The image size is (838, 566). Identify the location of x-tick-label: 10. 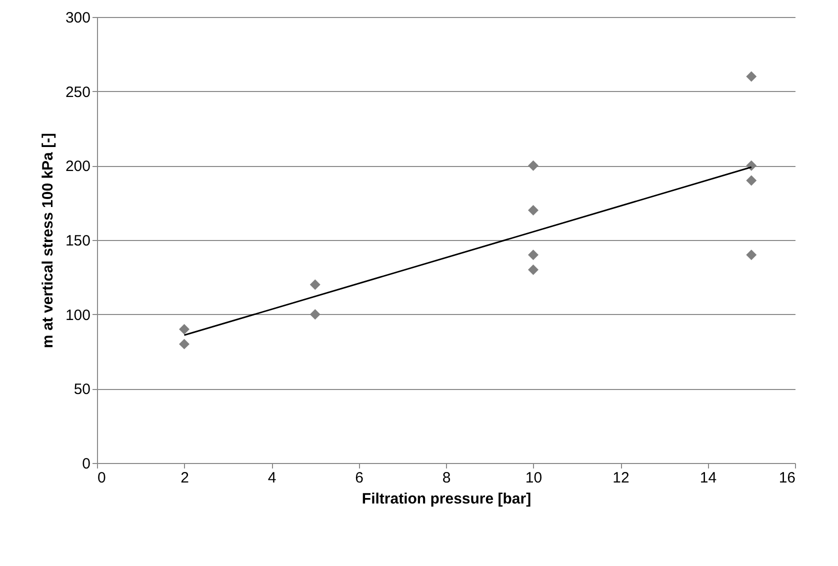
(533, 478).